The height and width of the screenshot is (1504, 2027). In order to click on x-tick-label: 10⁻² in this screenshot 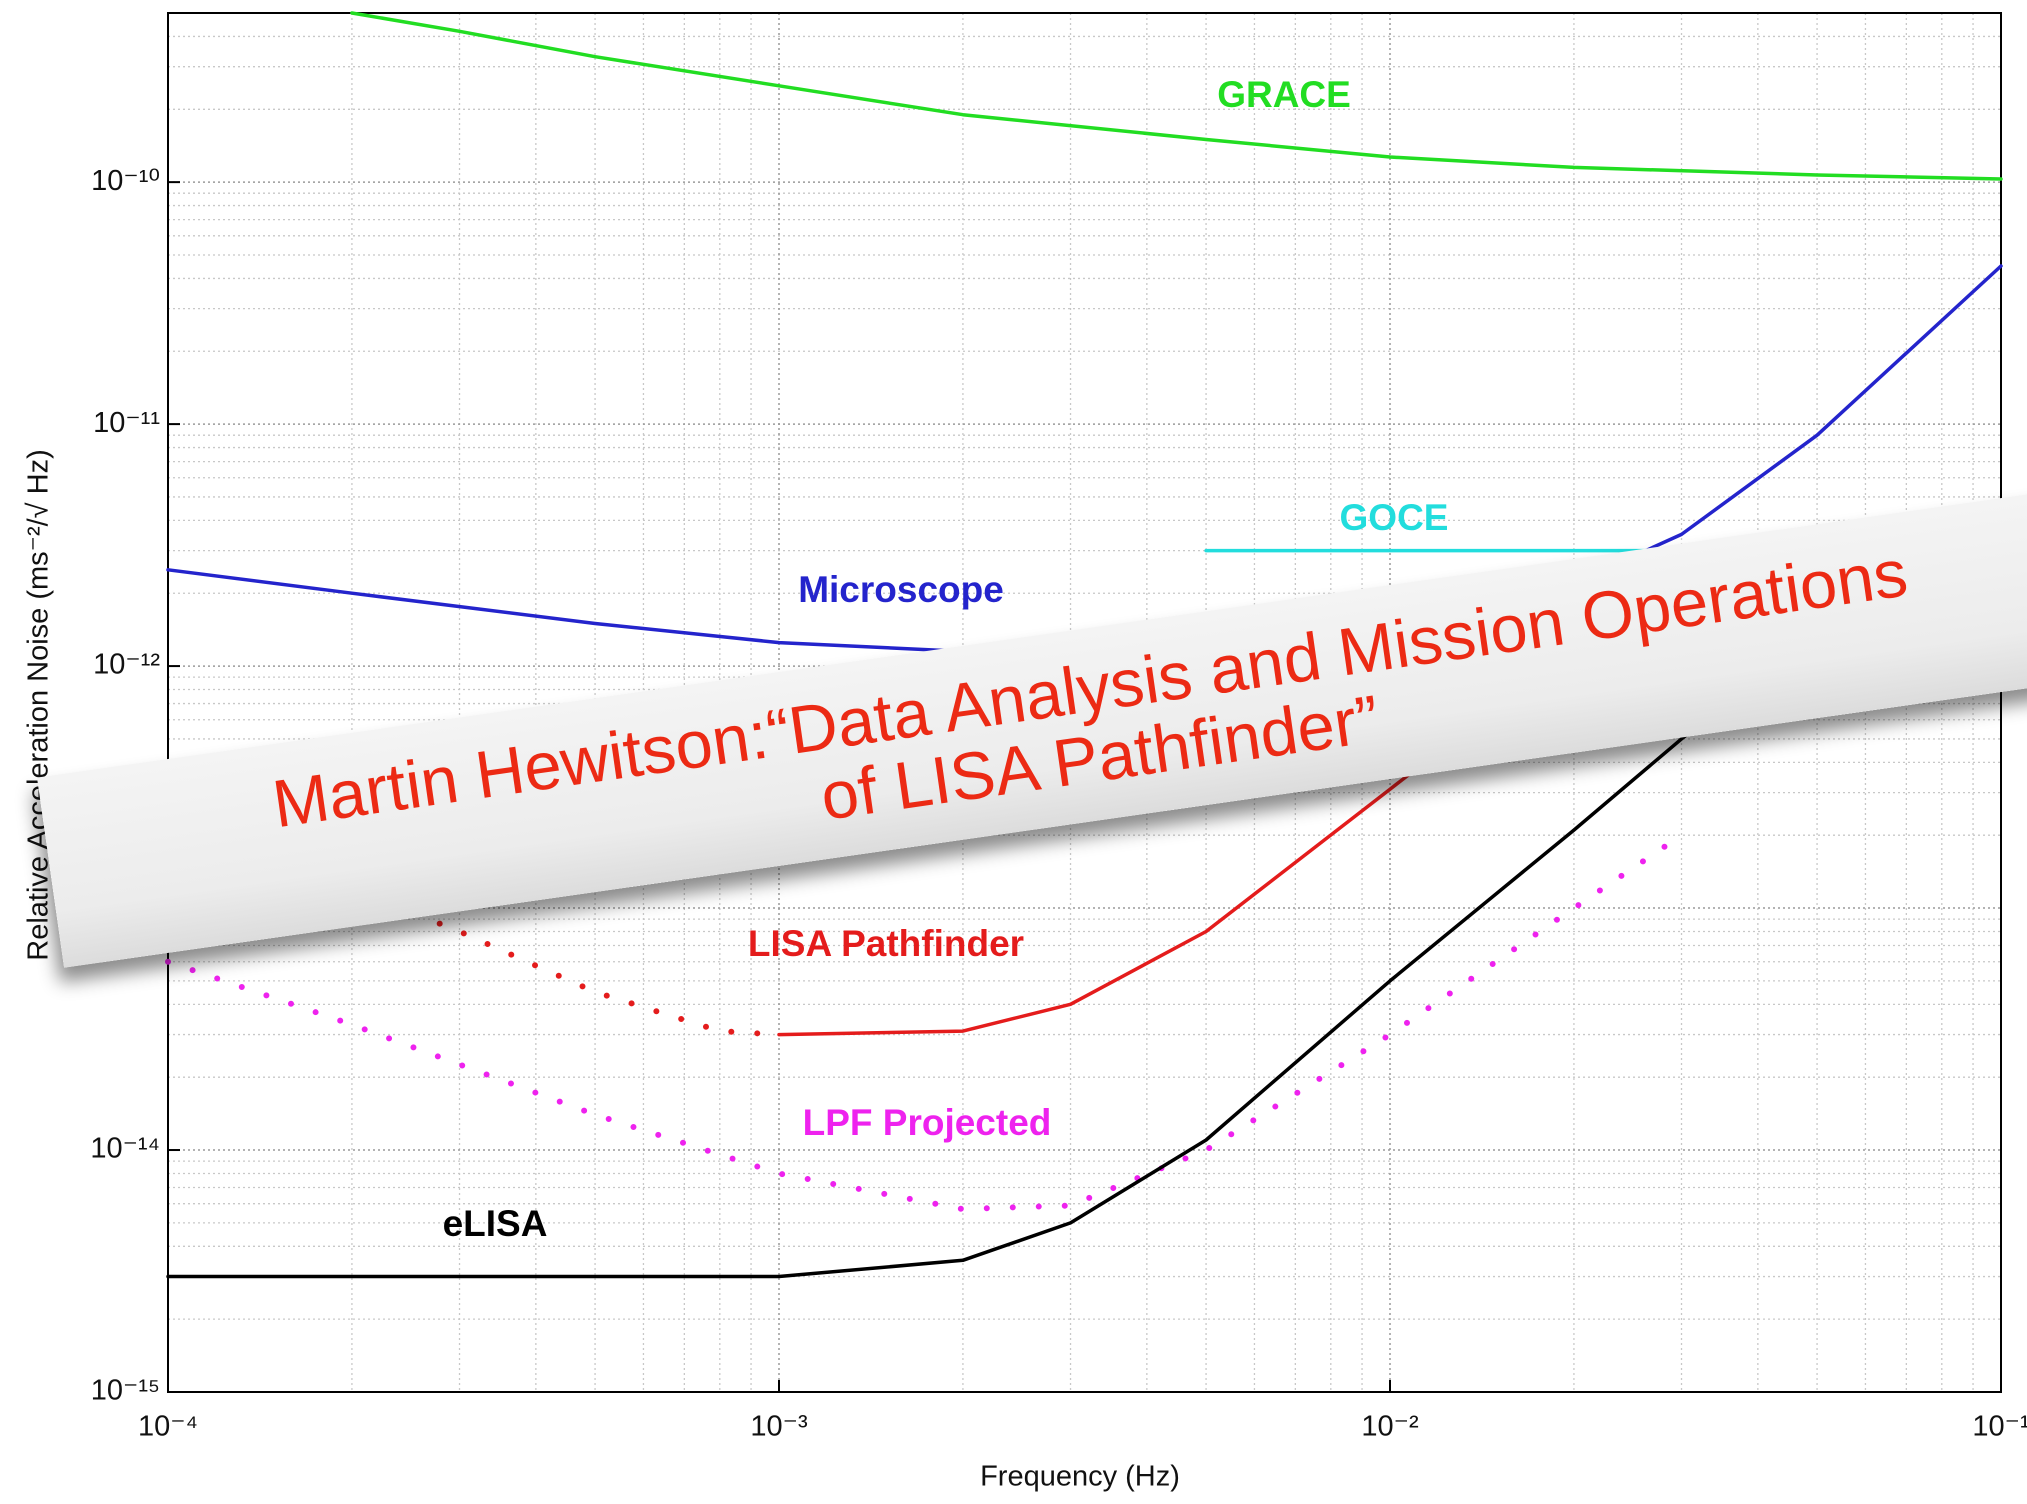, I will do `click(1390, 1427)`.